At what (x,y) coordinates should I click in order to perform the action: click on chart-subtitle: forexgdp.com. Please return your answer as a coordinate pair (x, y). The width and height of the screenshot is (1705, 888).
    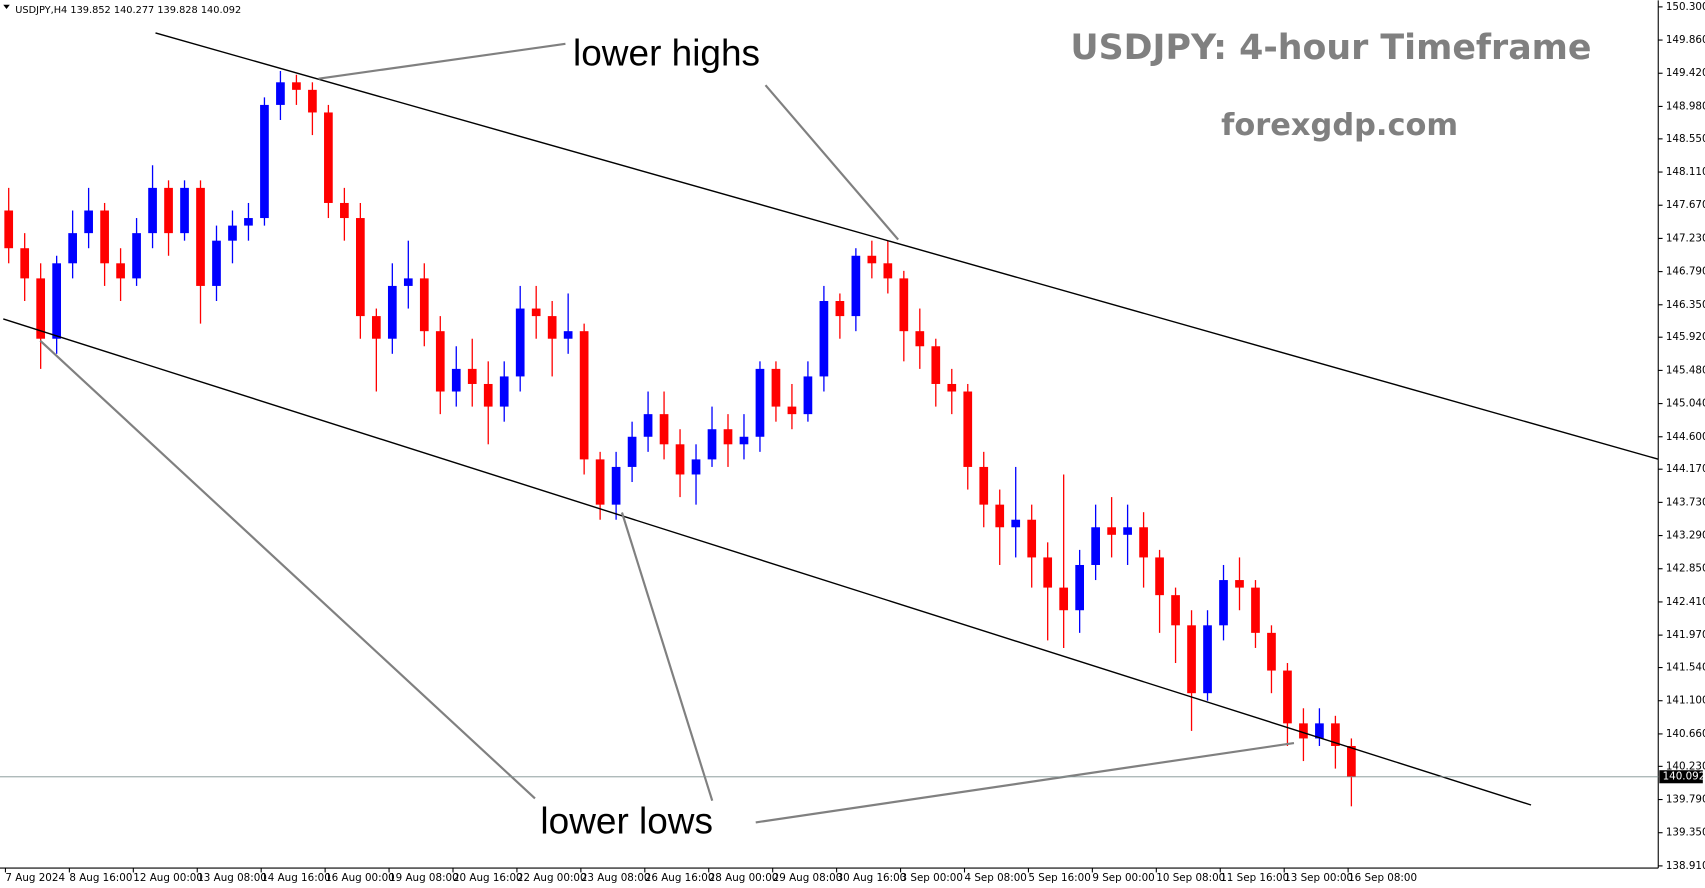
    Looking at the image, I should click on (1339, 125).